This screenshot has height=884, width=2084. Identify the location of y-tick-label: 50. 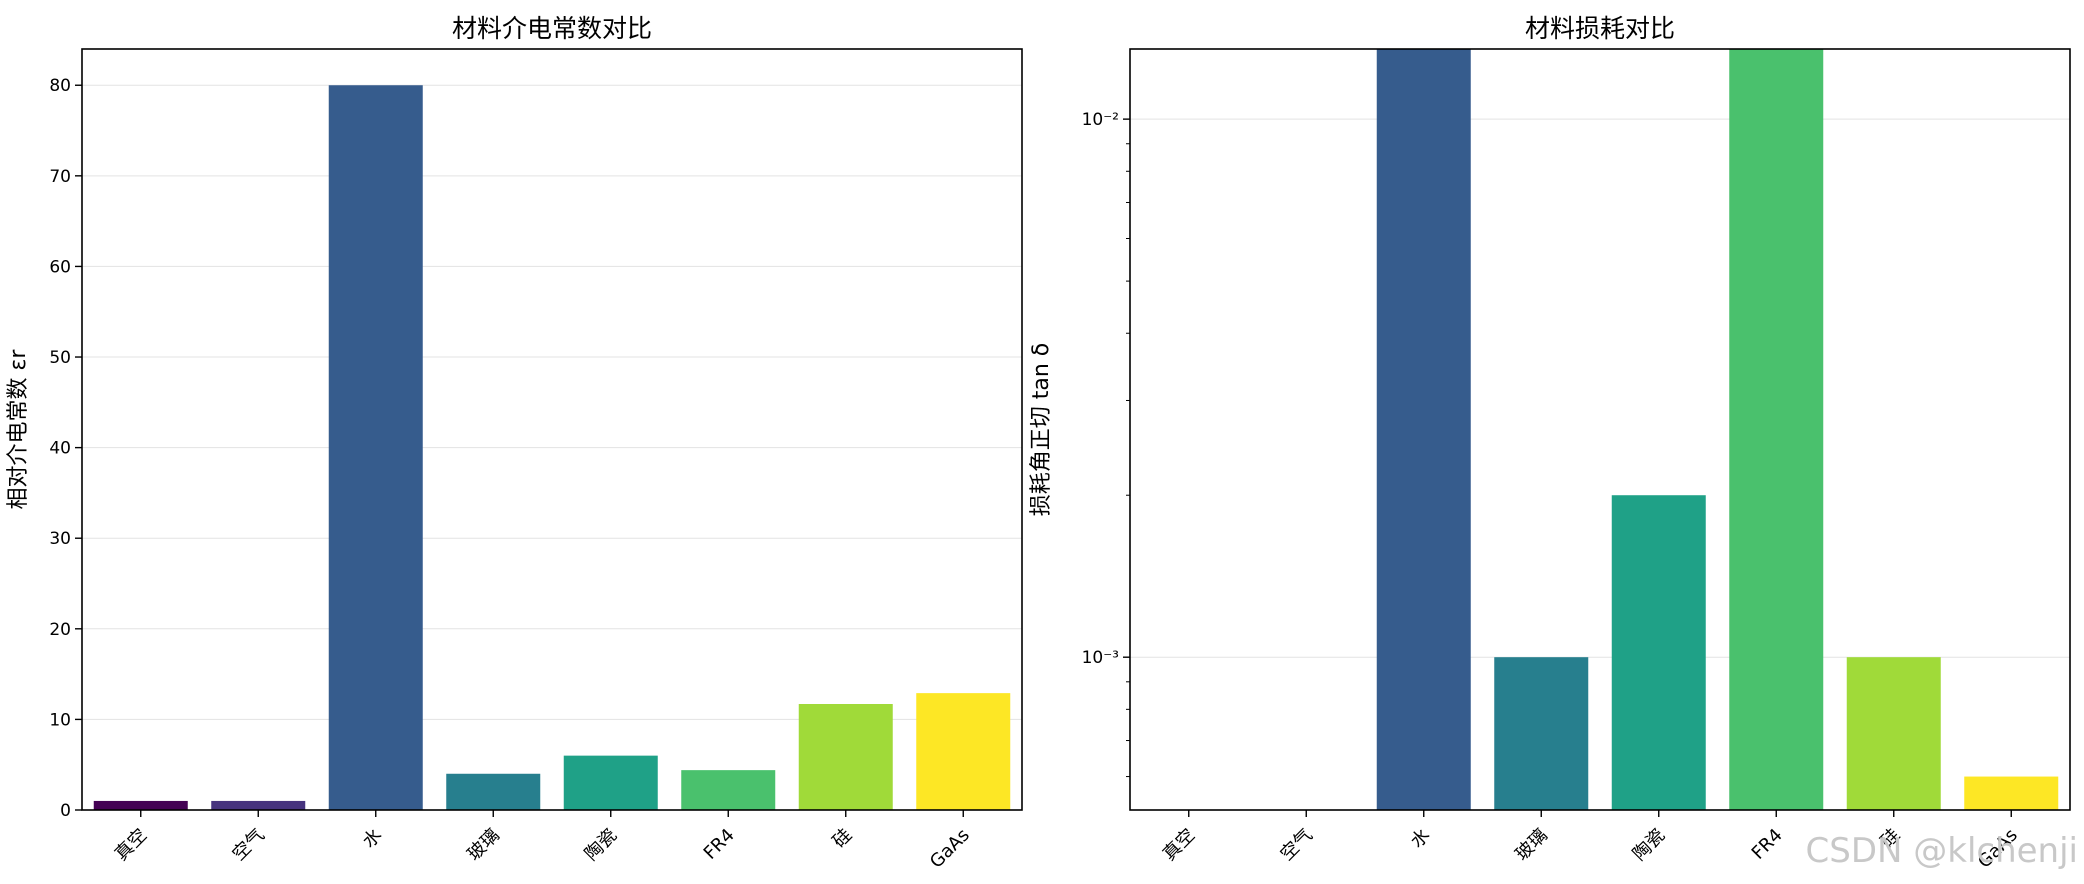
(60, 358).